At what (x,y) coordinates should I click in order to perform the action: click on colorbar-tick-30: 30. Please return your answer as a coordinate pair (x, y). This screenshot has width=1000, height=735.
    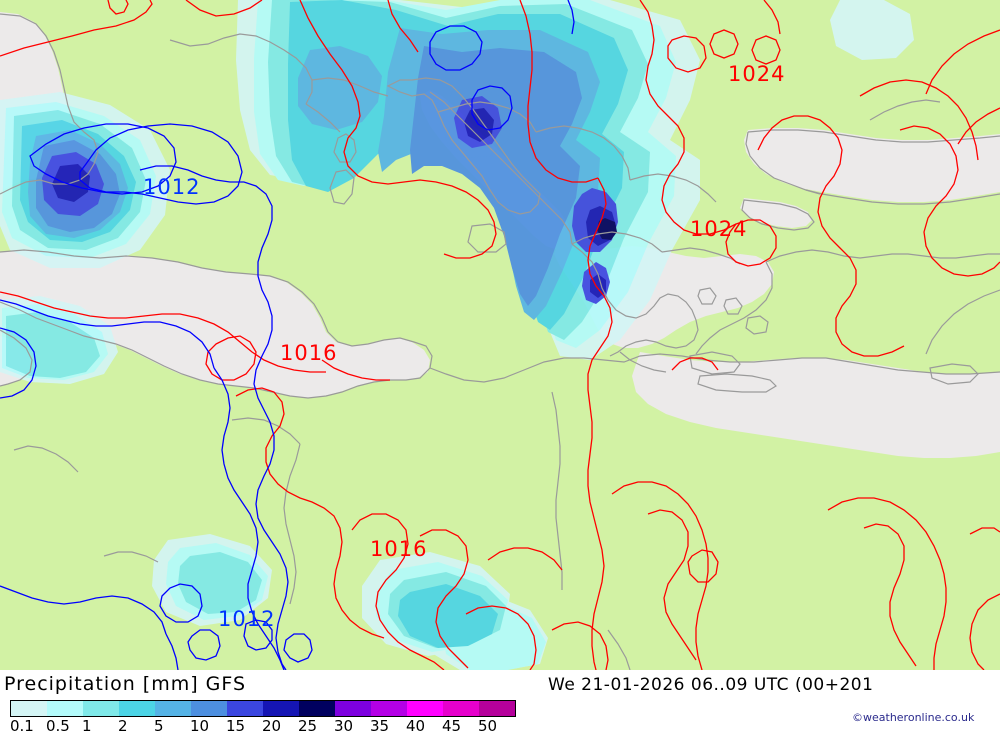
    Looking at the image, I should click on (344, 726).